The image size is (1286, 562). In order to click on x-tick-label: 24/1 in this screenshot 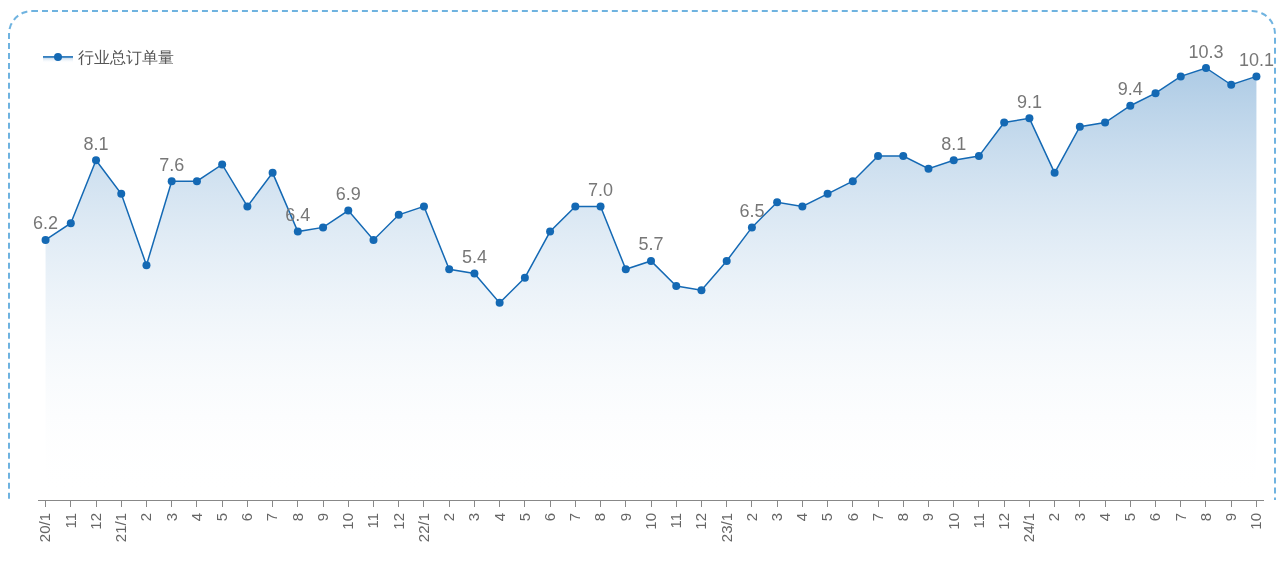, I will do `click(1029, 528)`.